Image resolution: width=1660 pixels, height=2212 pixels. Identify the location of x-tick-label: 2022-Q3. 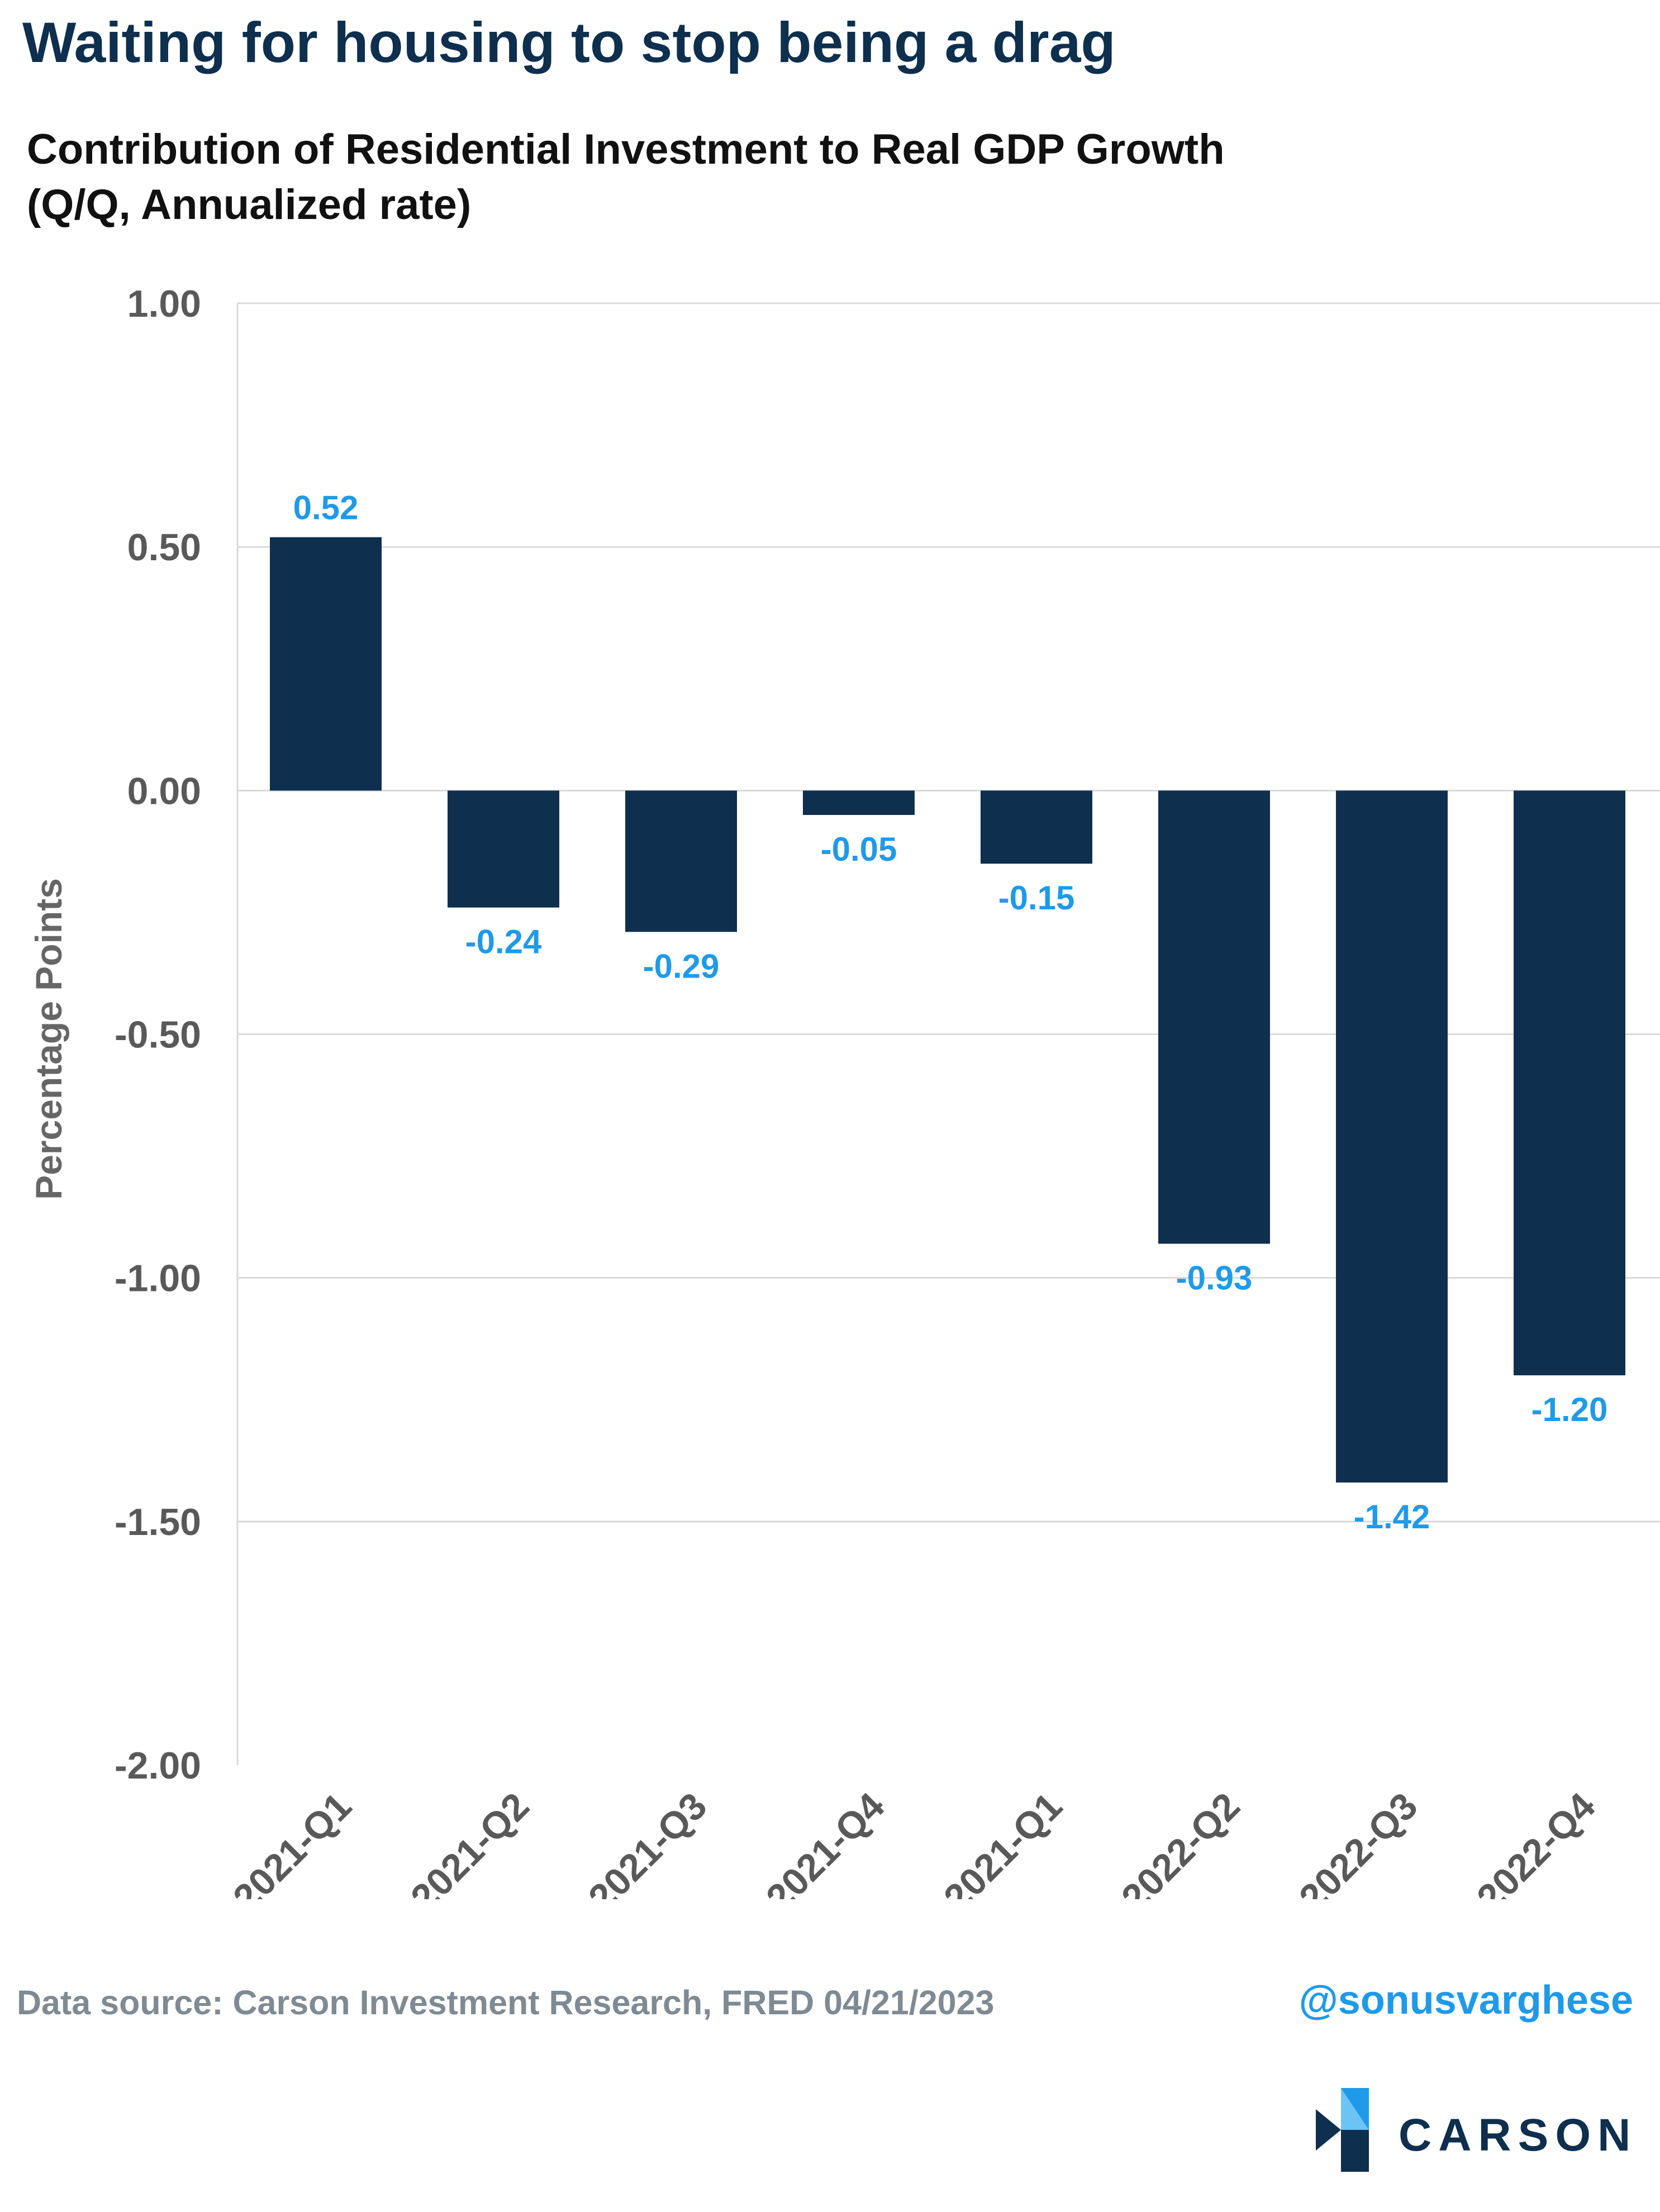
(1359, 1842).